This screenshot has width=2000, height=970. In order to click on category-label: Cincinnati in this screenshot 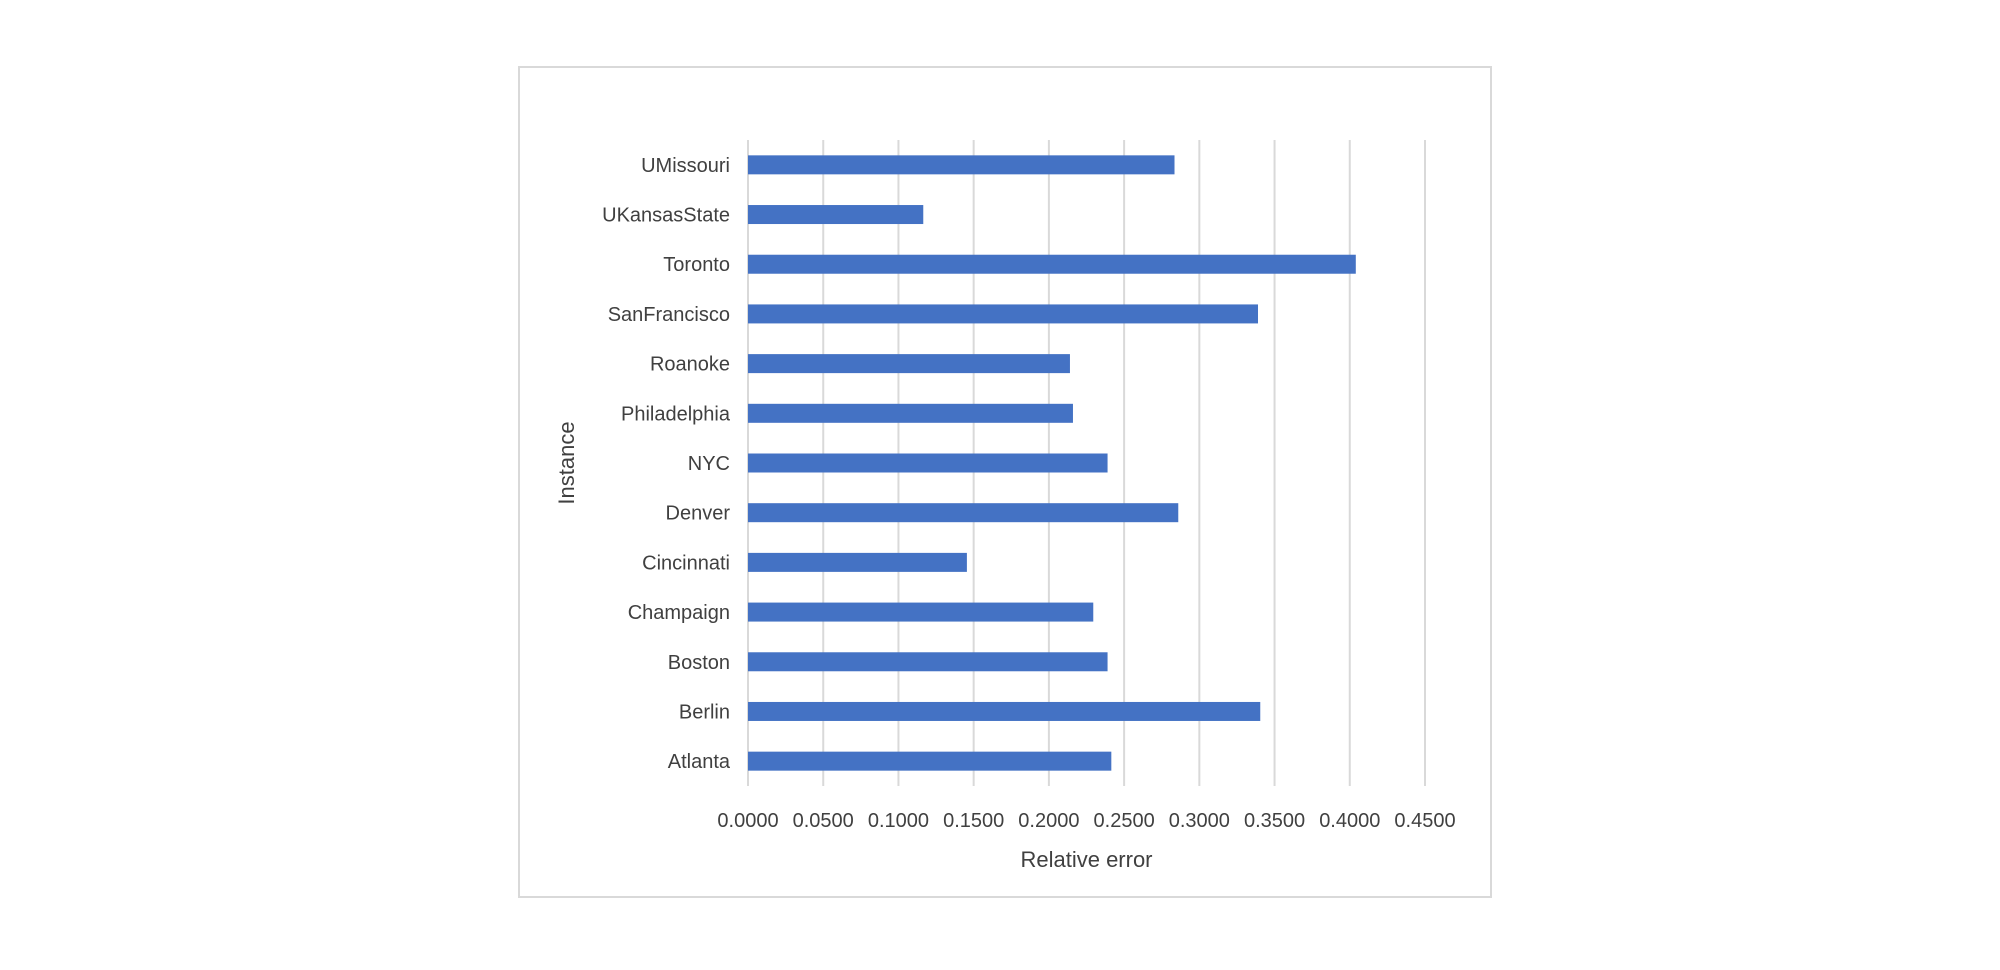, I will do `click(686, 563)`.